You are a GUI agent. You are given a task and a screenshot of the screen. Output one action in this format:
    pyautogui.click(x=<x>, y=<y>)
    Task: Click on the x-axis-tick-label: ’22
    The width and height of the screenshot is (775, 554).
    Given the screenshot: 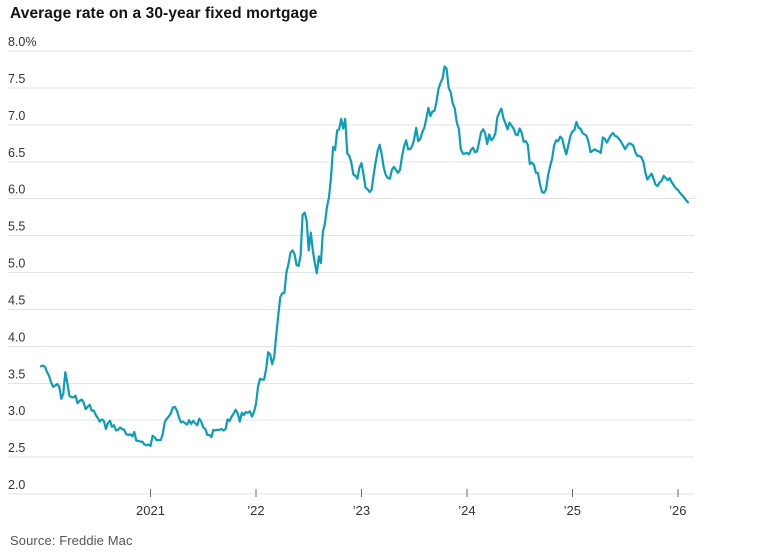 What is the action you would take?
    pyautogui.click(x=255, y=510)
    